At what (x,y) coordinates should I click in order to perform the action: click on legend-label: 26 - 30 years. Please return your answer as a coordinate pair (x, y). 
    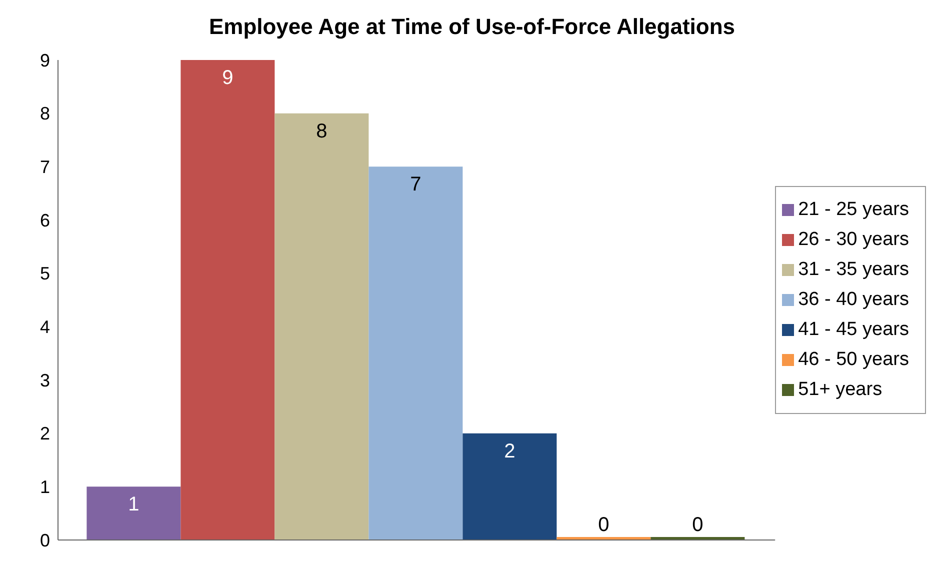
    Looking at the image, I should click on (853, 239).